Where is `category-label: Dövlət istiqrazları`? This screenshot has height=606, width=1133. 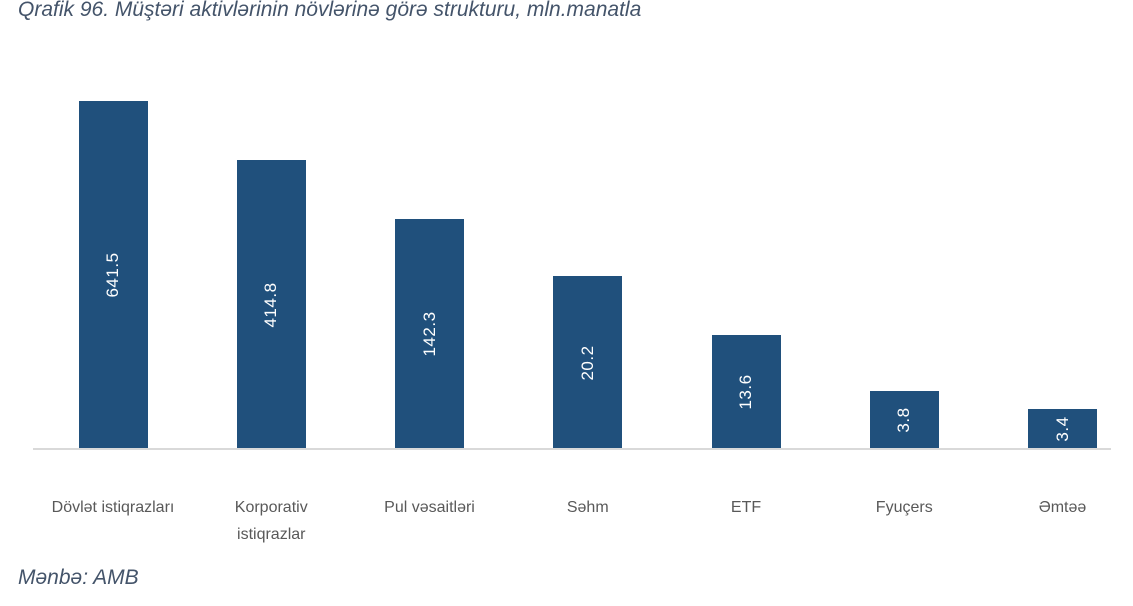
category-label: Dövlət istiqrazları is located at coordinates (113, 507).